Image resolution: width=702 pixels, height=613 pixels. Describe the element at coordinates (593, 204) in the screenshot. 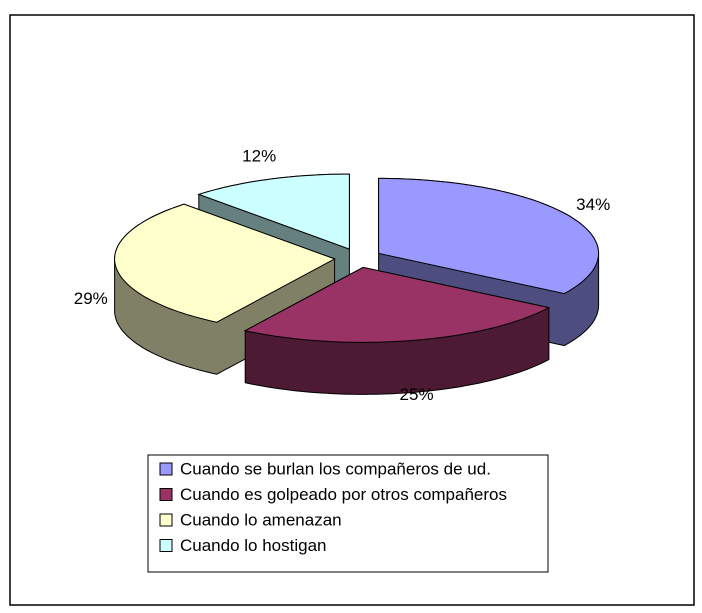

I see `data-label: 34%` at that location.